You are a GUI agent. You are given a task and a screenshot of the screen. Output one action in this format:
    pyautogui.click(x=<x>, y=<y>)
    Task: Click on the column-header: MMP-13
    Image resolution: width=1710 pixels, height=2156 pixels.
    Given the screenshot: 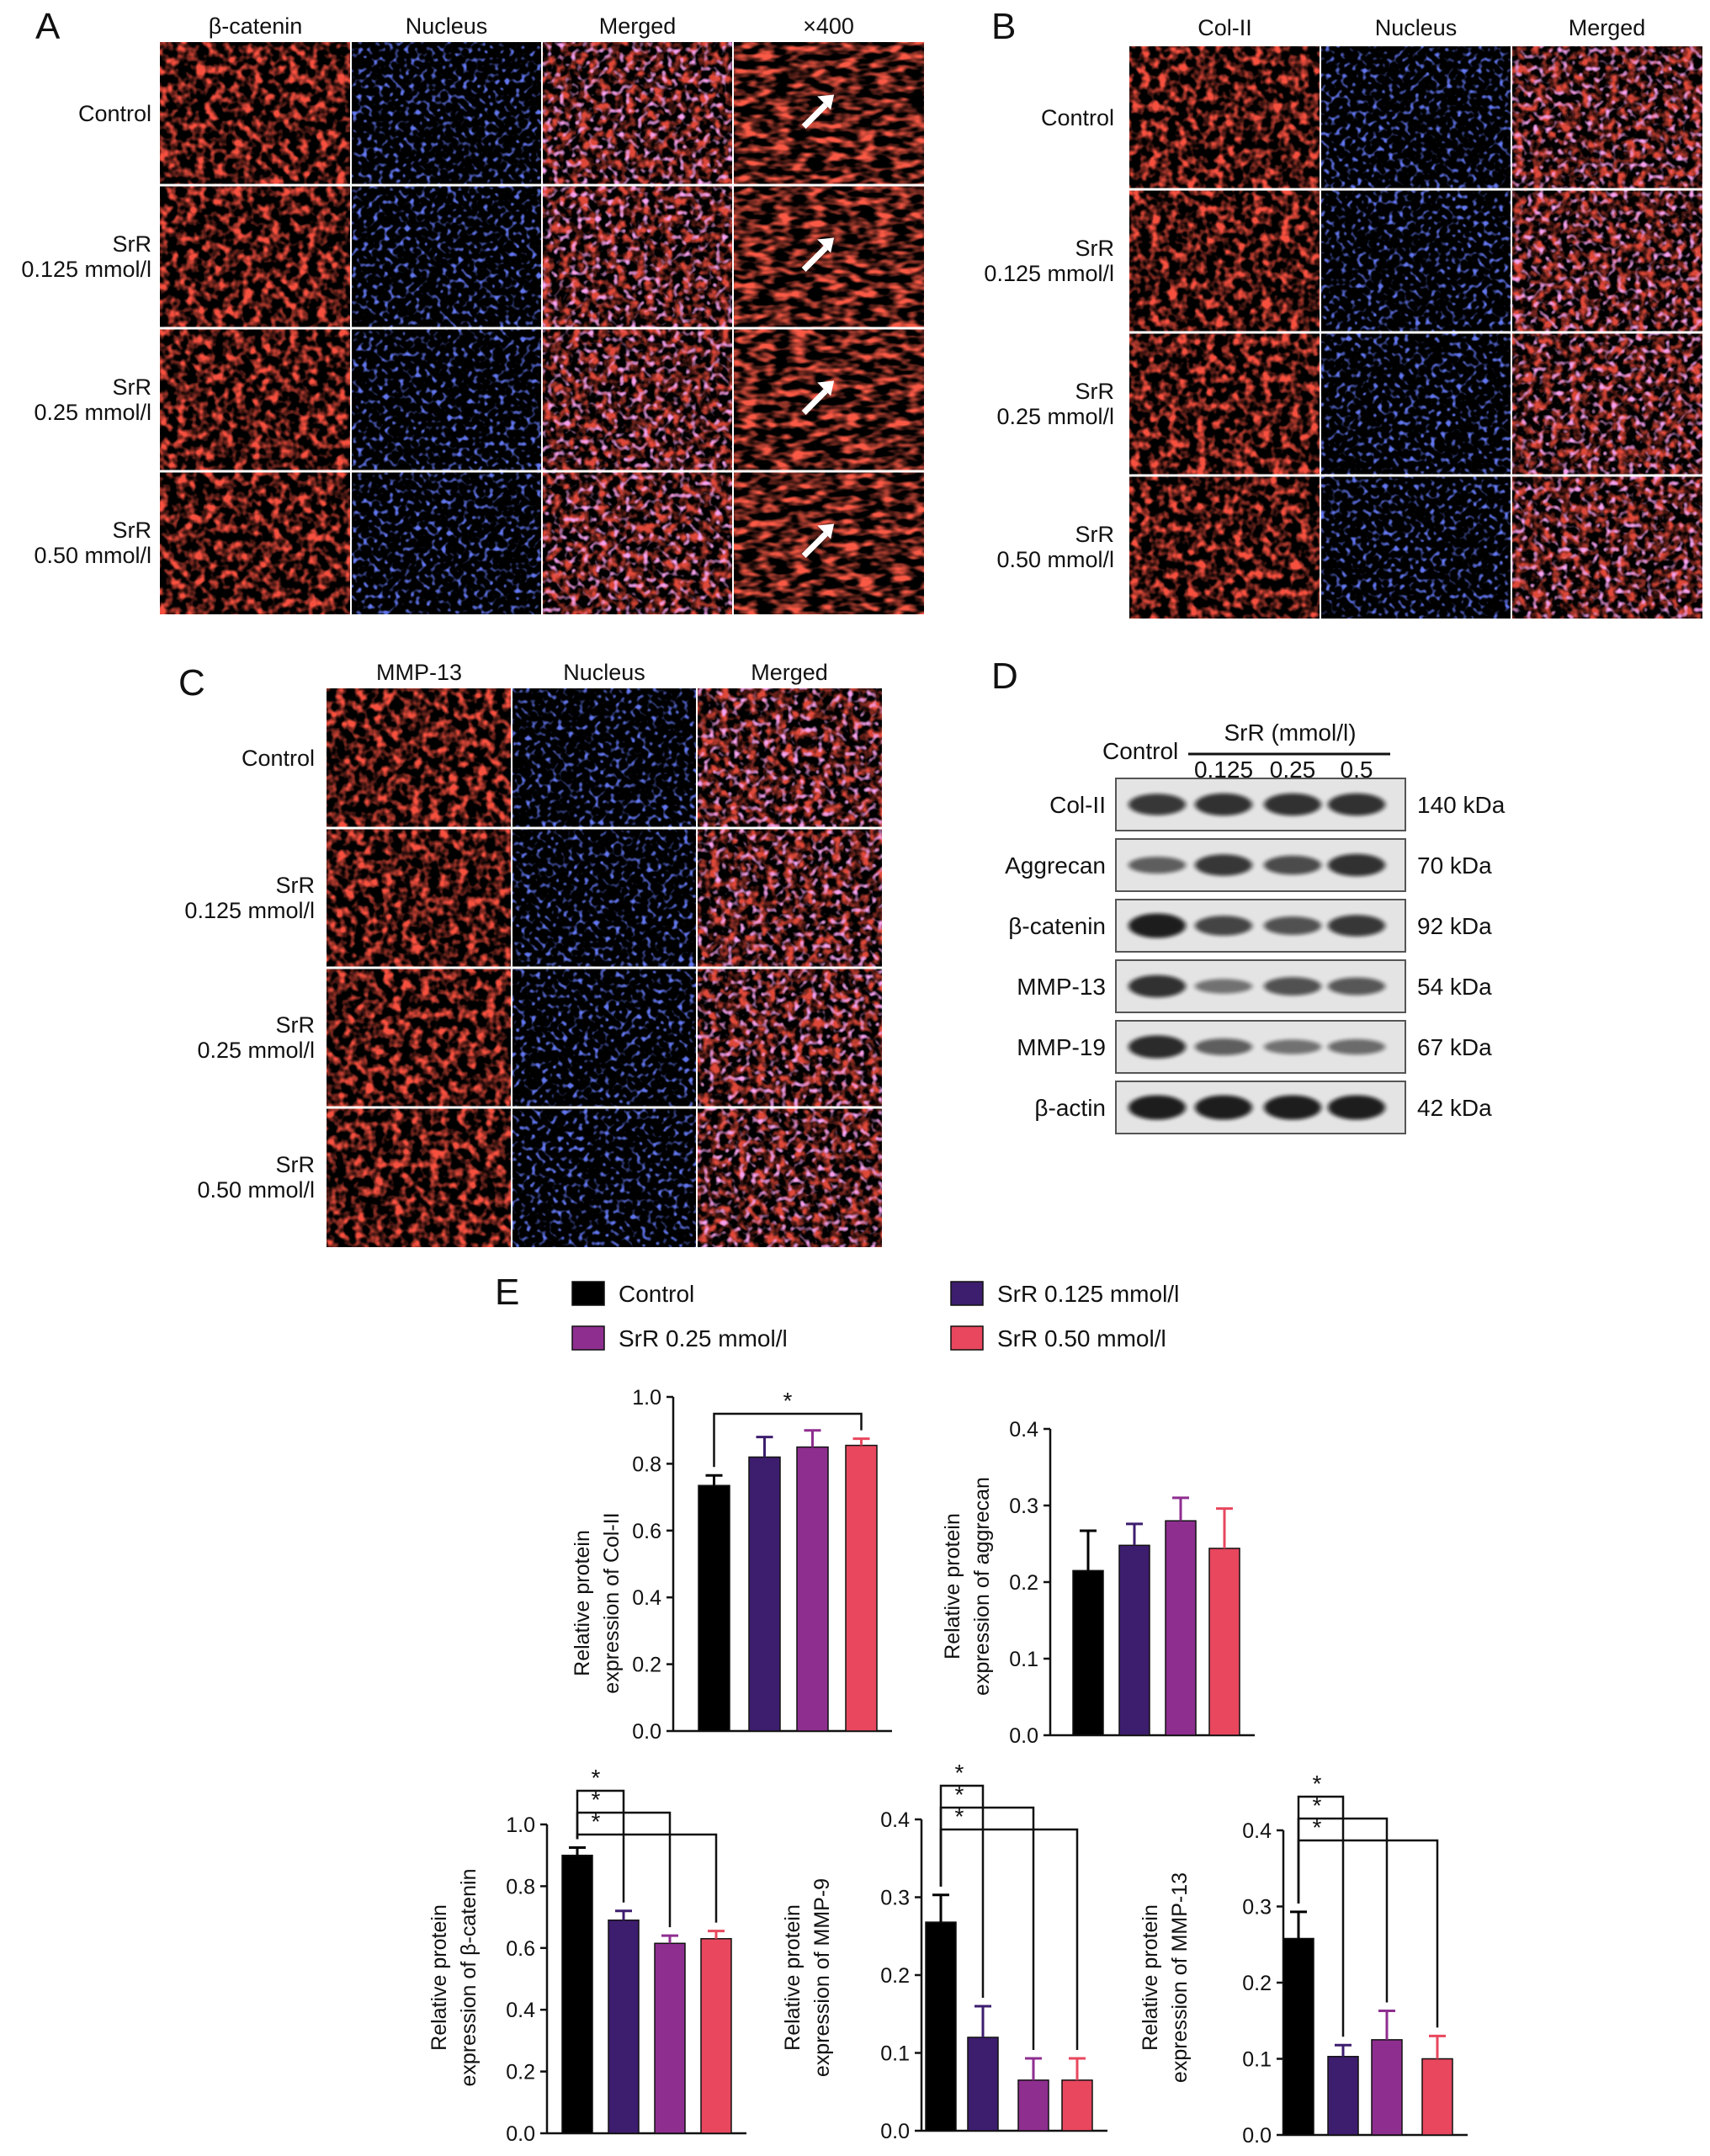 What is the action you would take?
    pyautogui.click(x=419, y=672)
    